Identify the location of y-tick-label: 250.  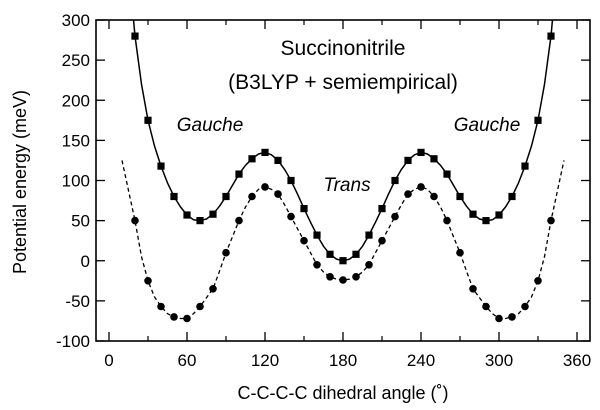
(76, 60).